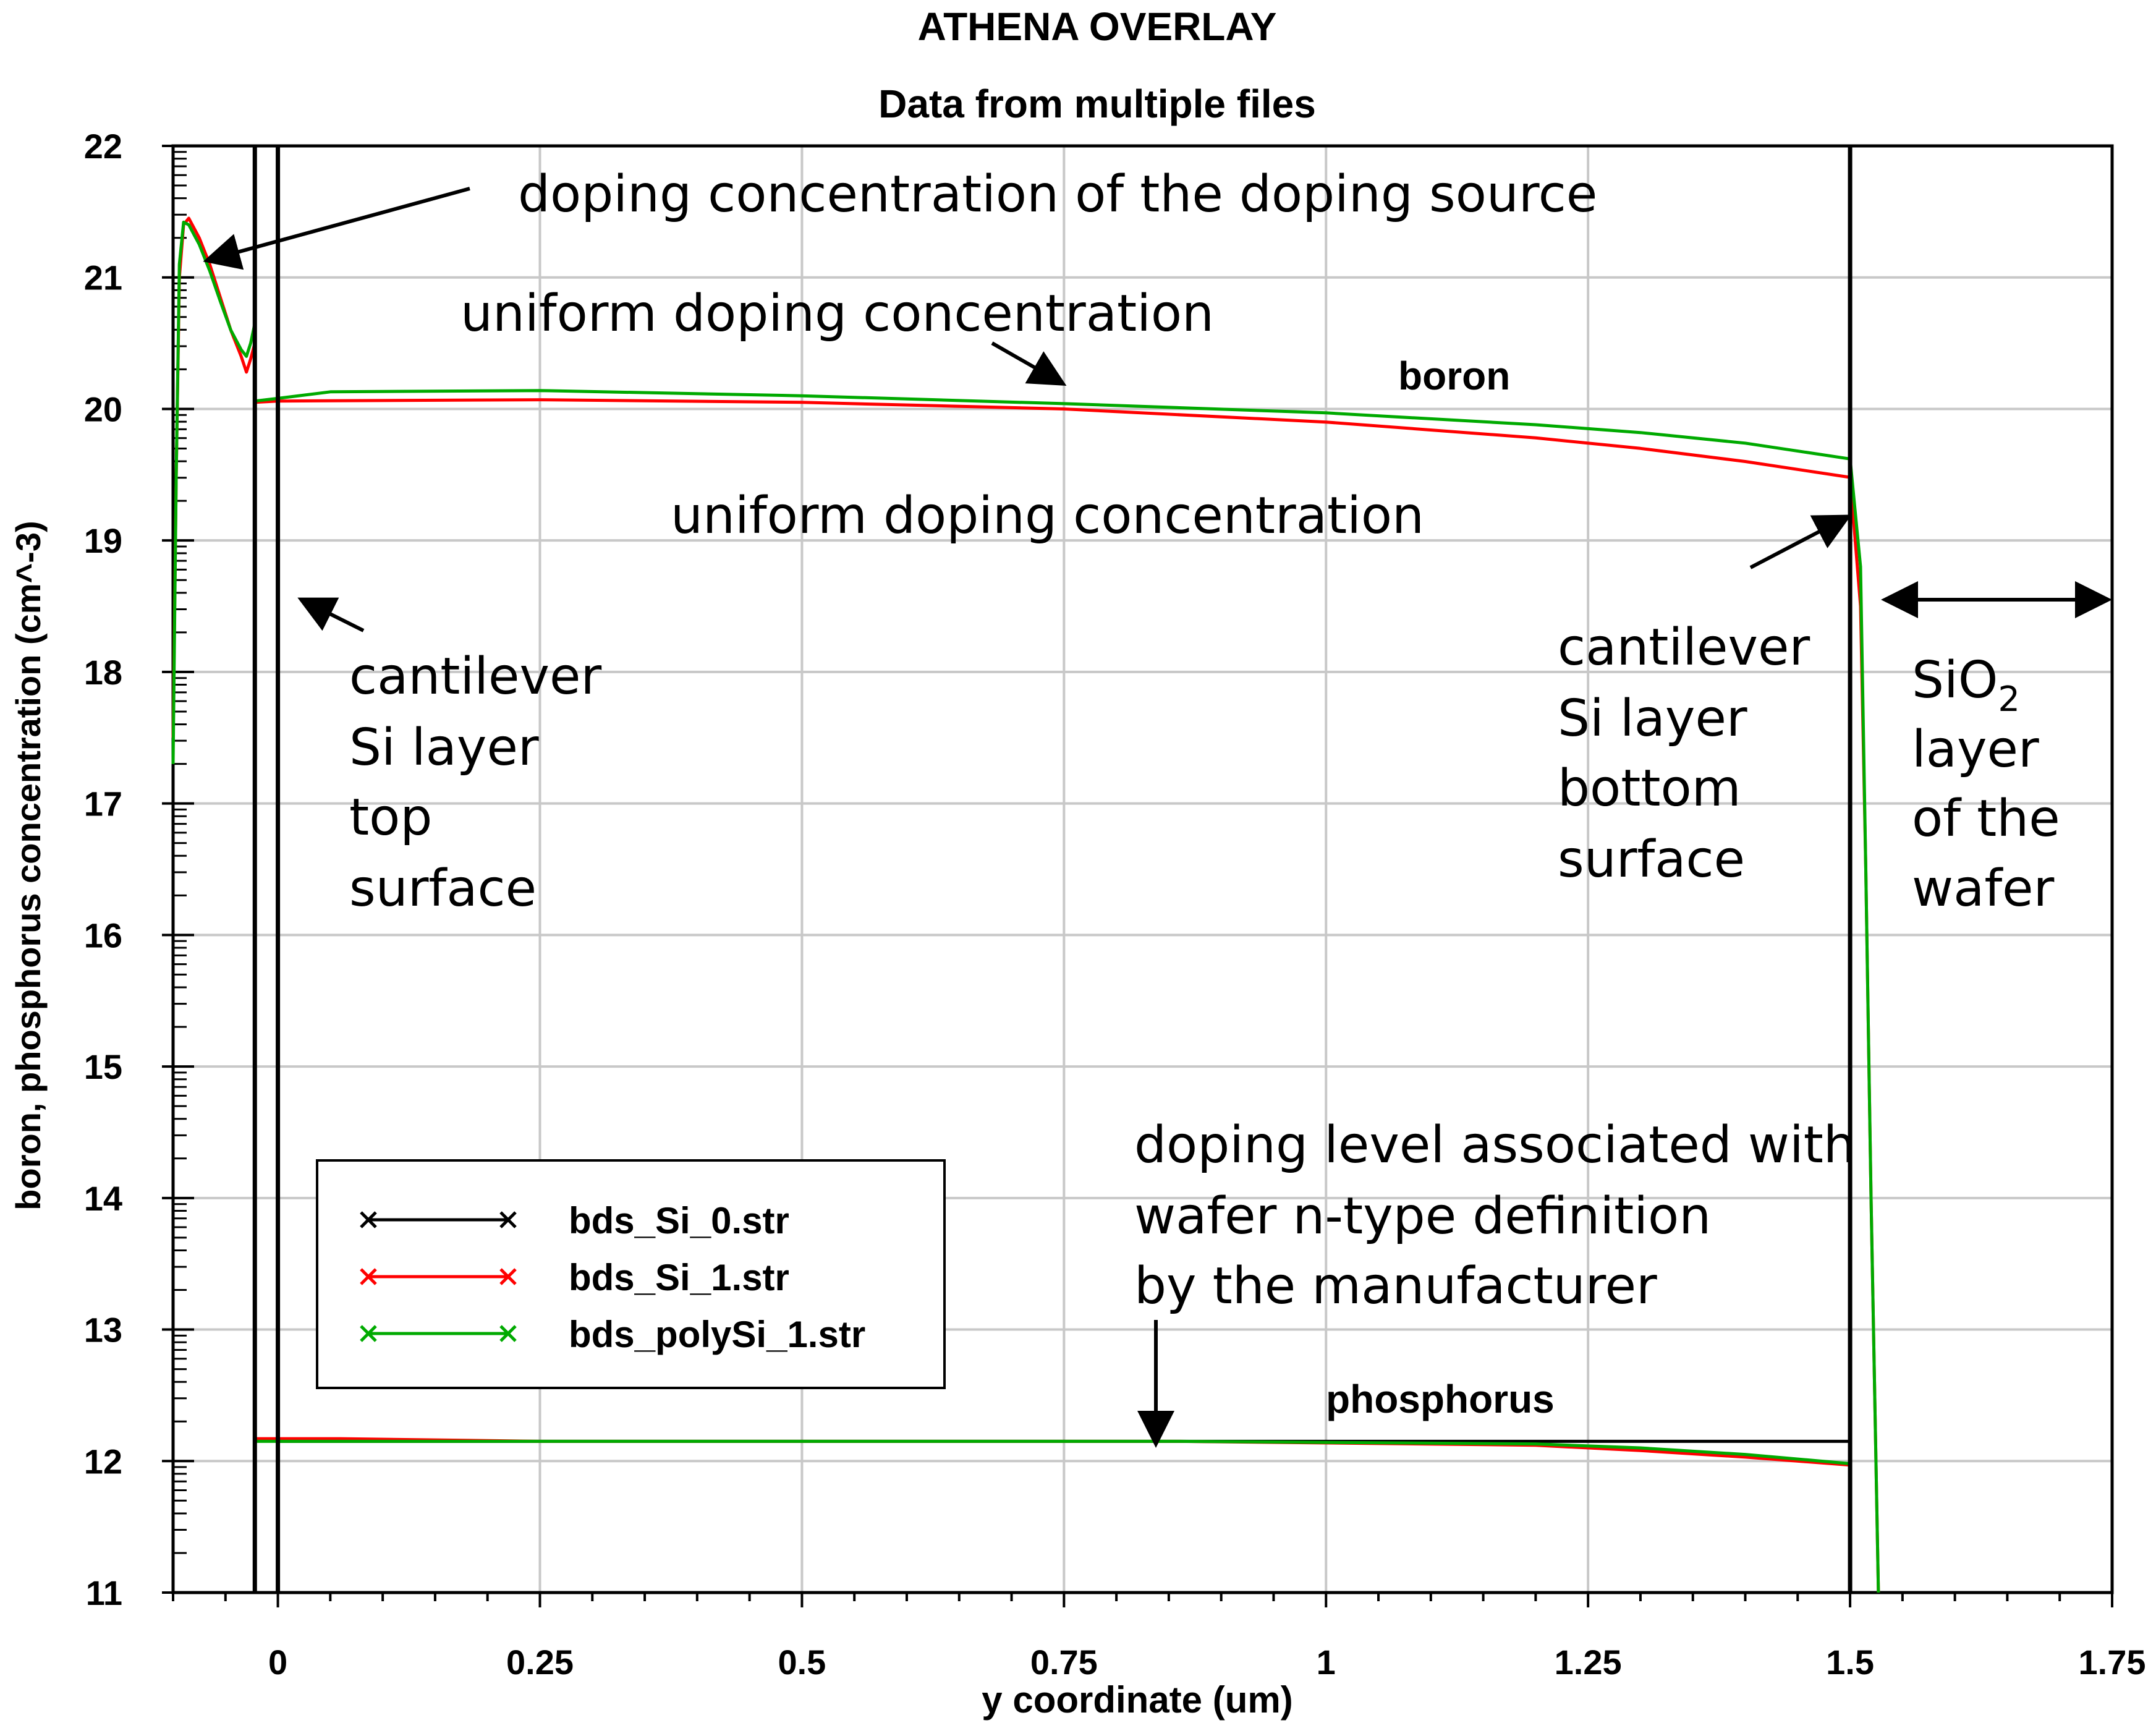  Describe the element at coordinates (837, 313) in the screenshot. I see `annotation-uniform-upper: uniform doping concentration` at that location.